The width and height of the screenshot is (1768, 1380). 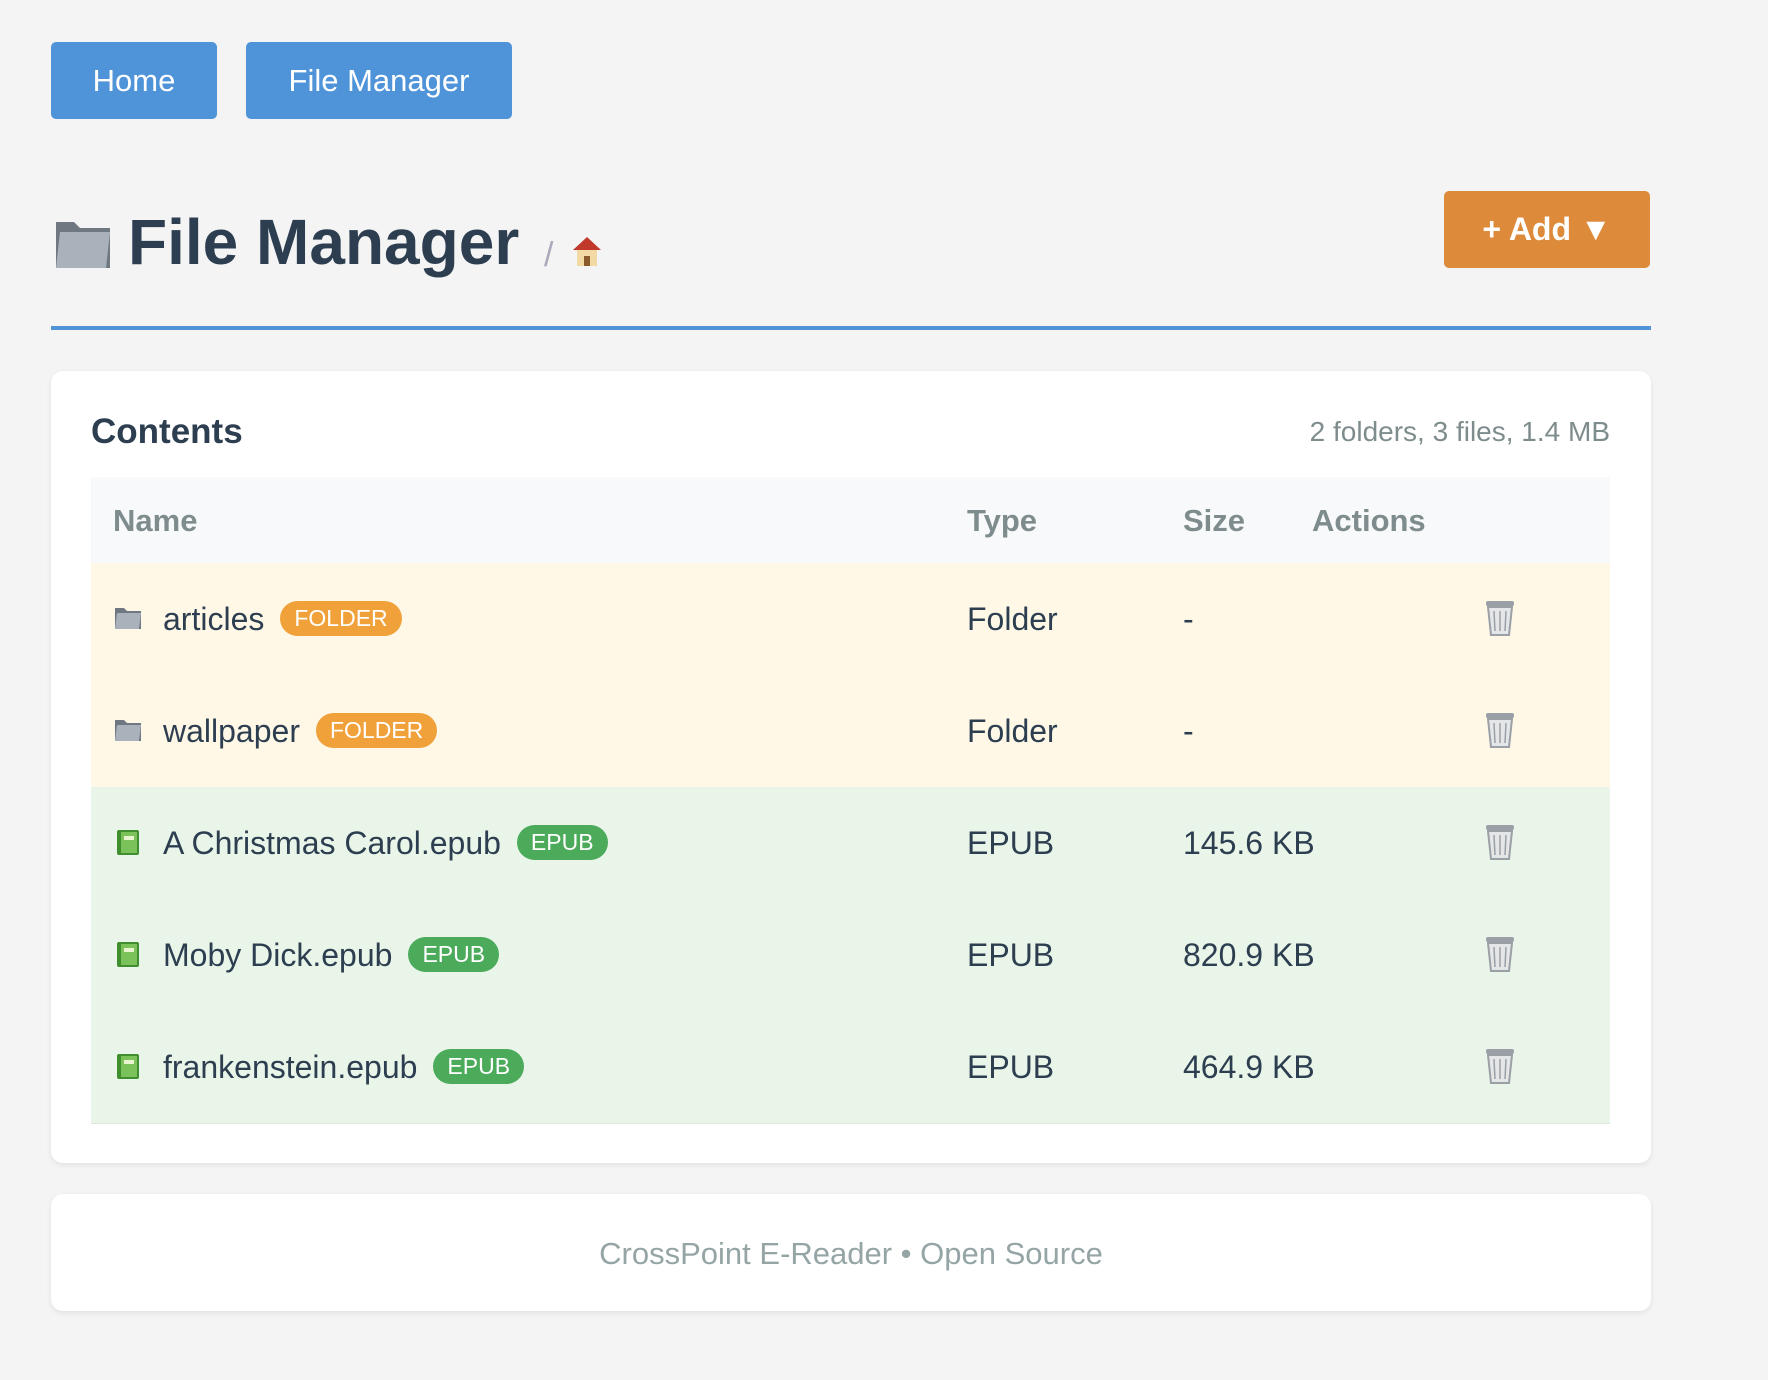 I want to click on file-name-cell: A Christmas Carol.epub EPUB, so click(x=385, y=843).